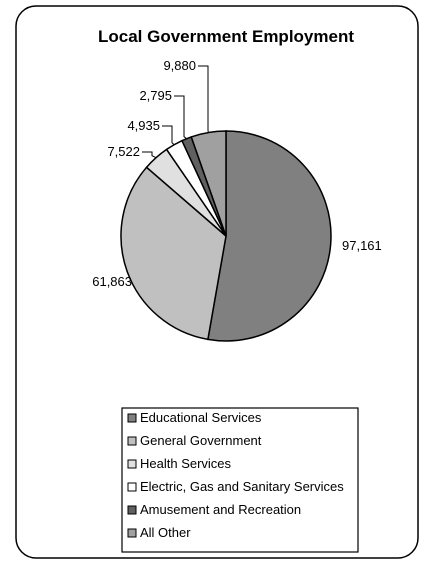 This screenshot has height=561, width=428. I want to click on legend-label: General Government, so click(201, 440).